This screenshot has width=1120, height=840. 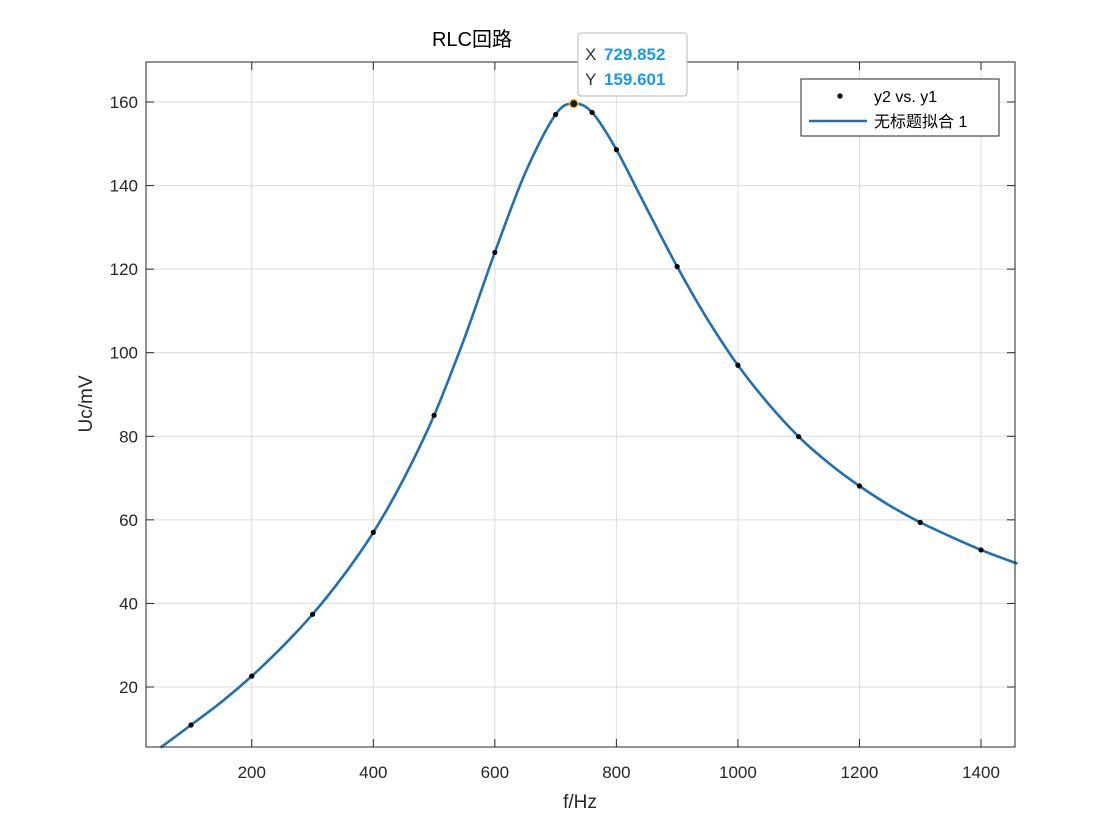 What do you see at coordinates (634, 54) in the screenshot?
I see `datatip-x-value: 729.852` at bounding box center [634, 54].